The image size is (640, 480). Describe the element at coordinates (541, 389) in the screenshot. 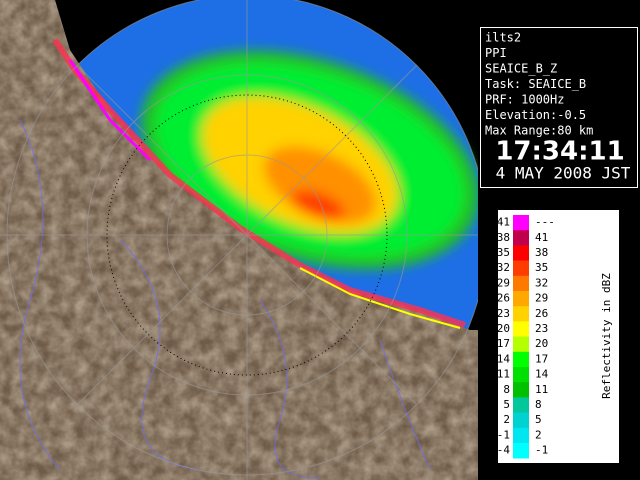

I see `legend-high: 11` at that location.